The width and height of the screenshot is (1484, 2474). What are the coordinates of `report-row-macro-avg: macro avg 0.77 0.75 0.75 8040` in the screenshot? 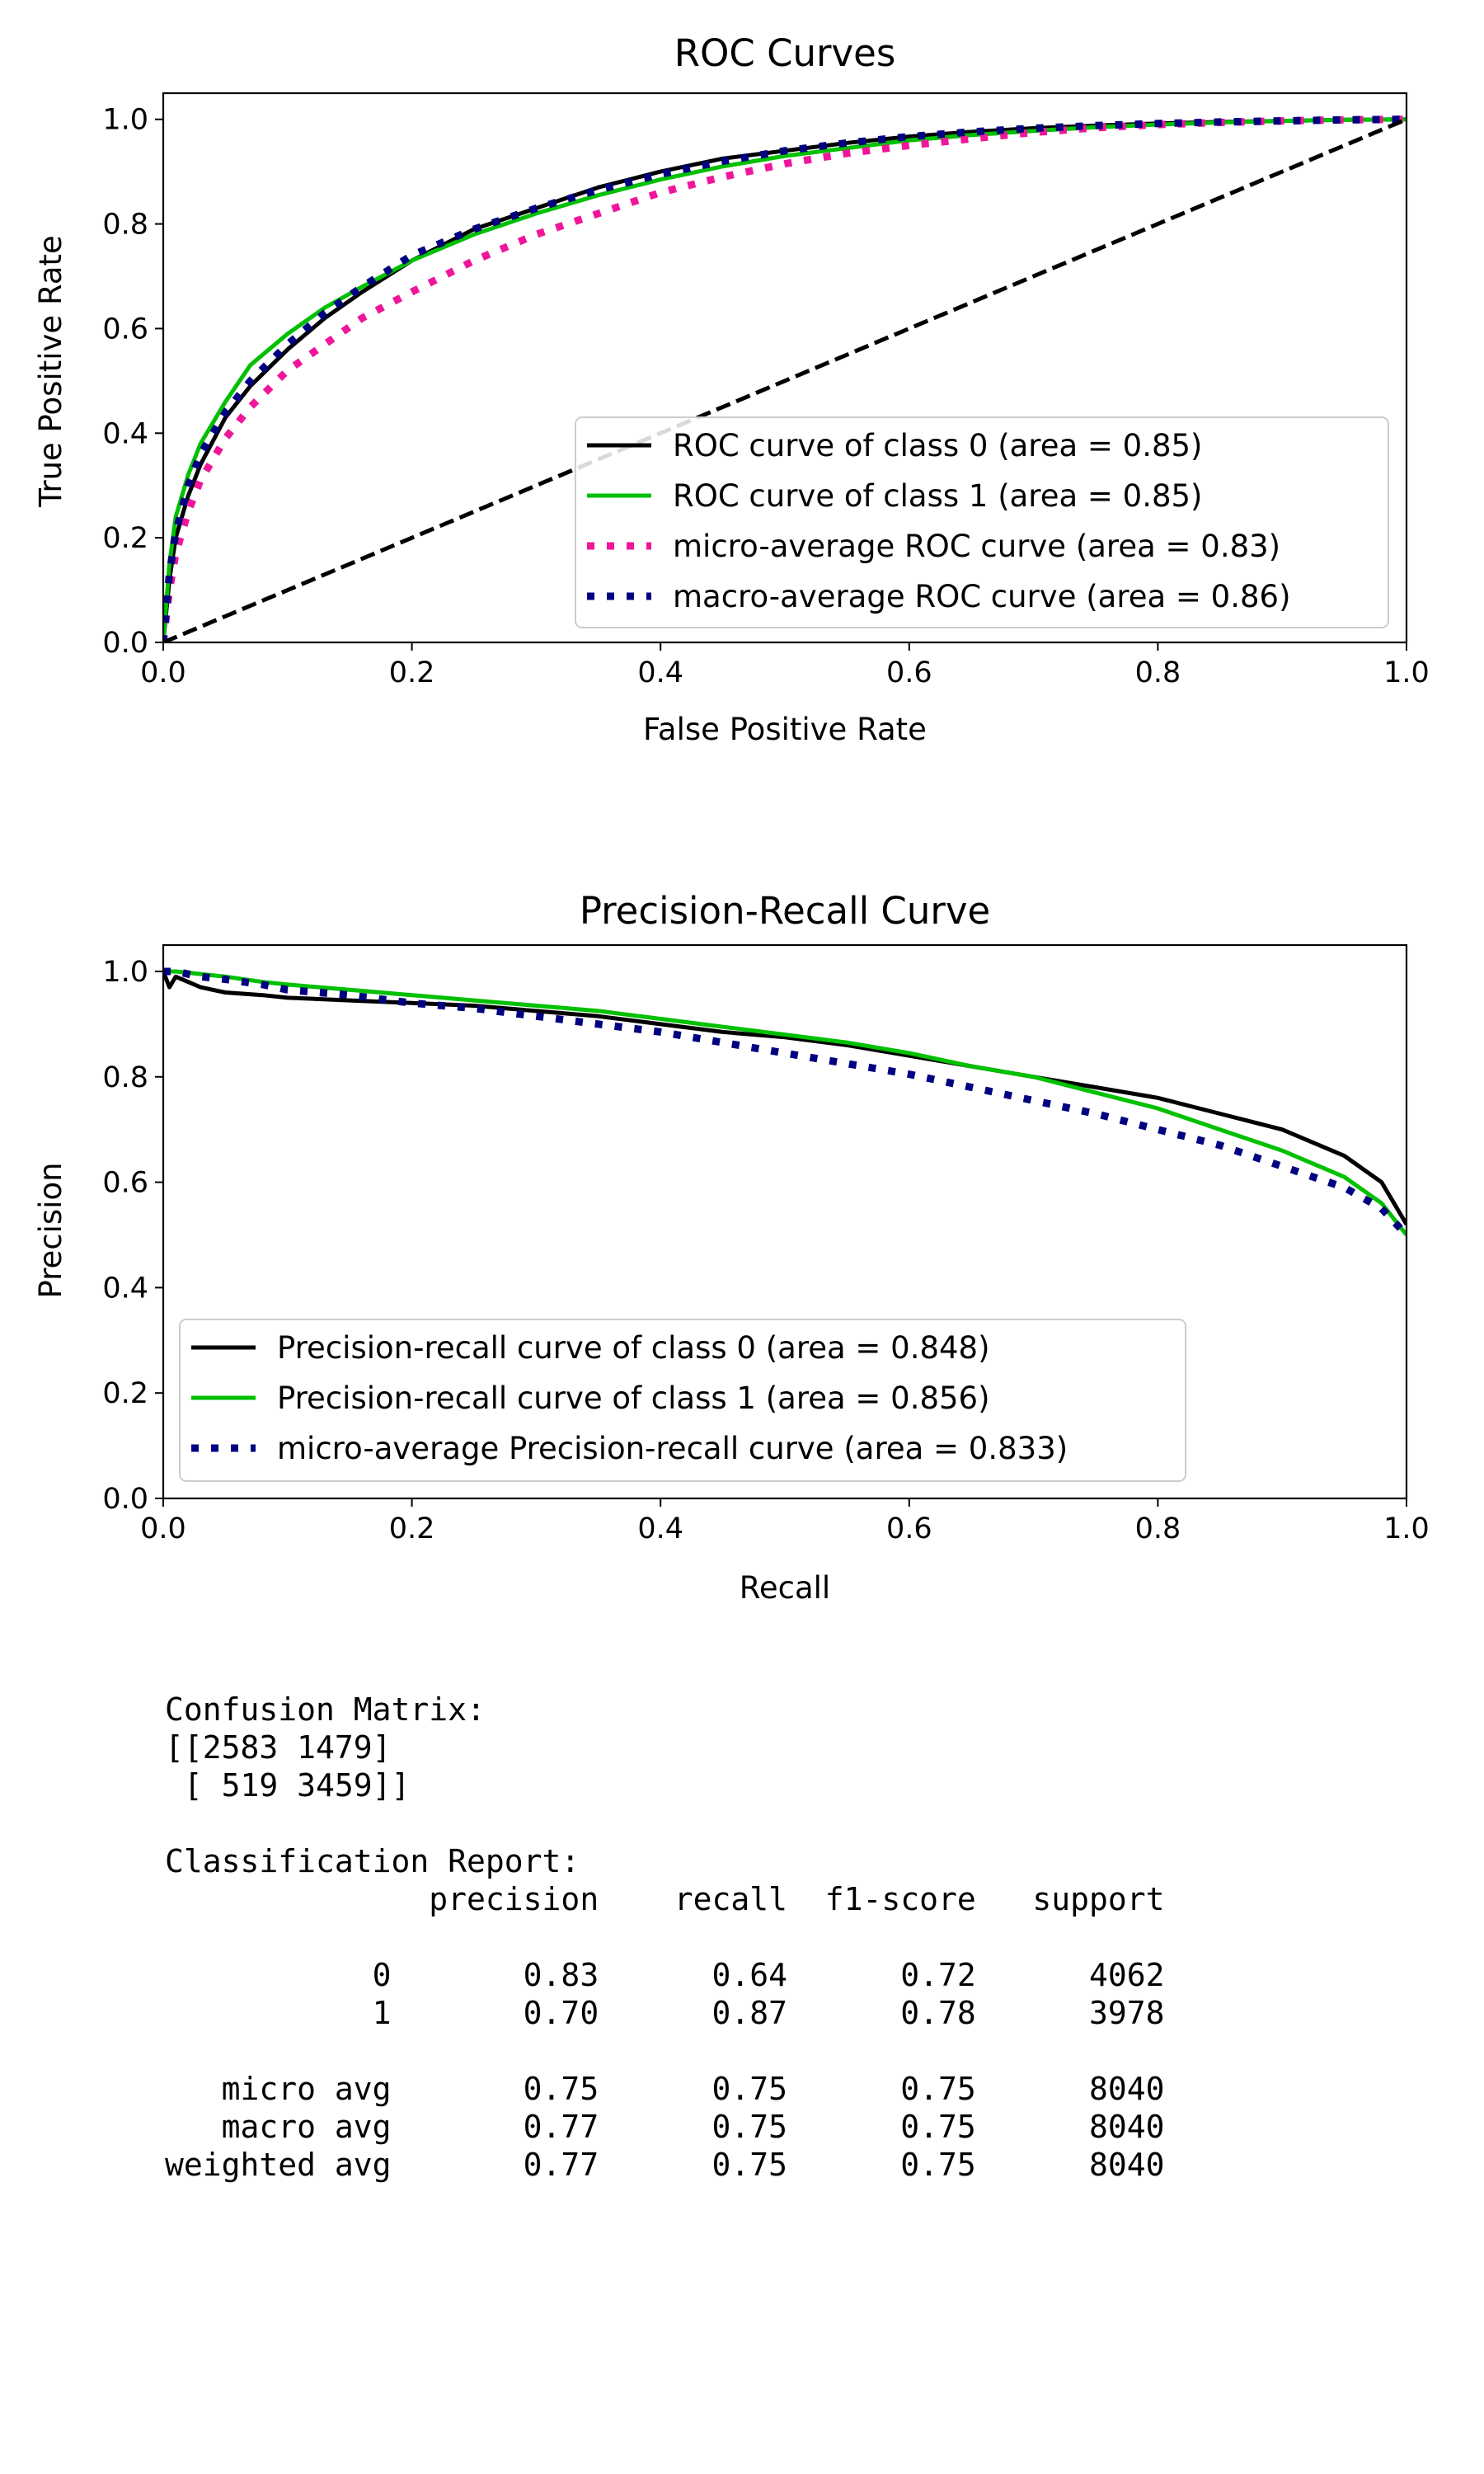 It's located at (665, 2127).